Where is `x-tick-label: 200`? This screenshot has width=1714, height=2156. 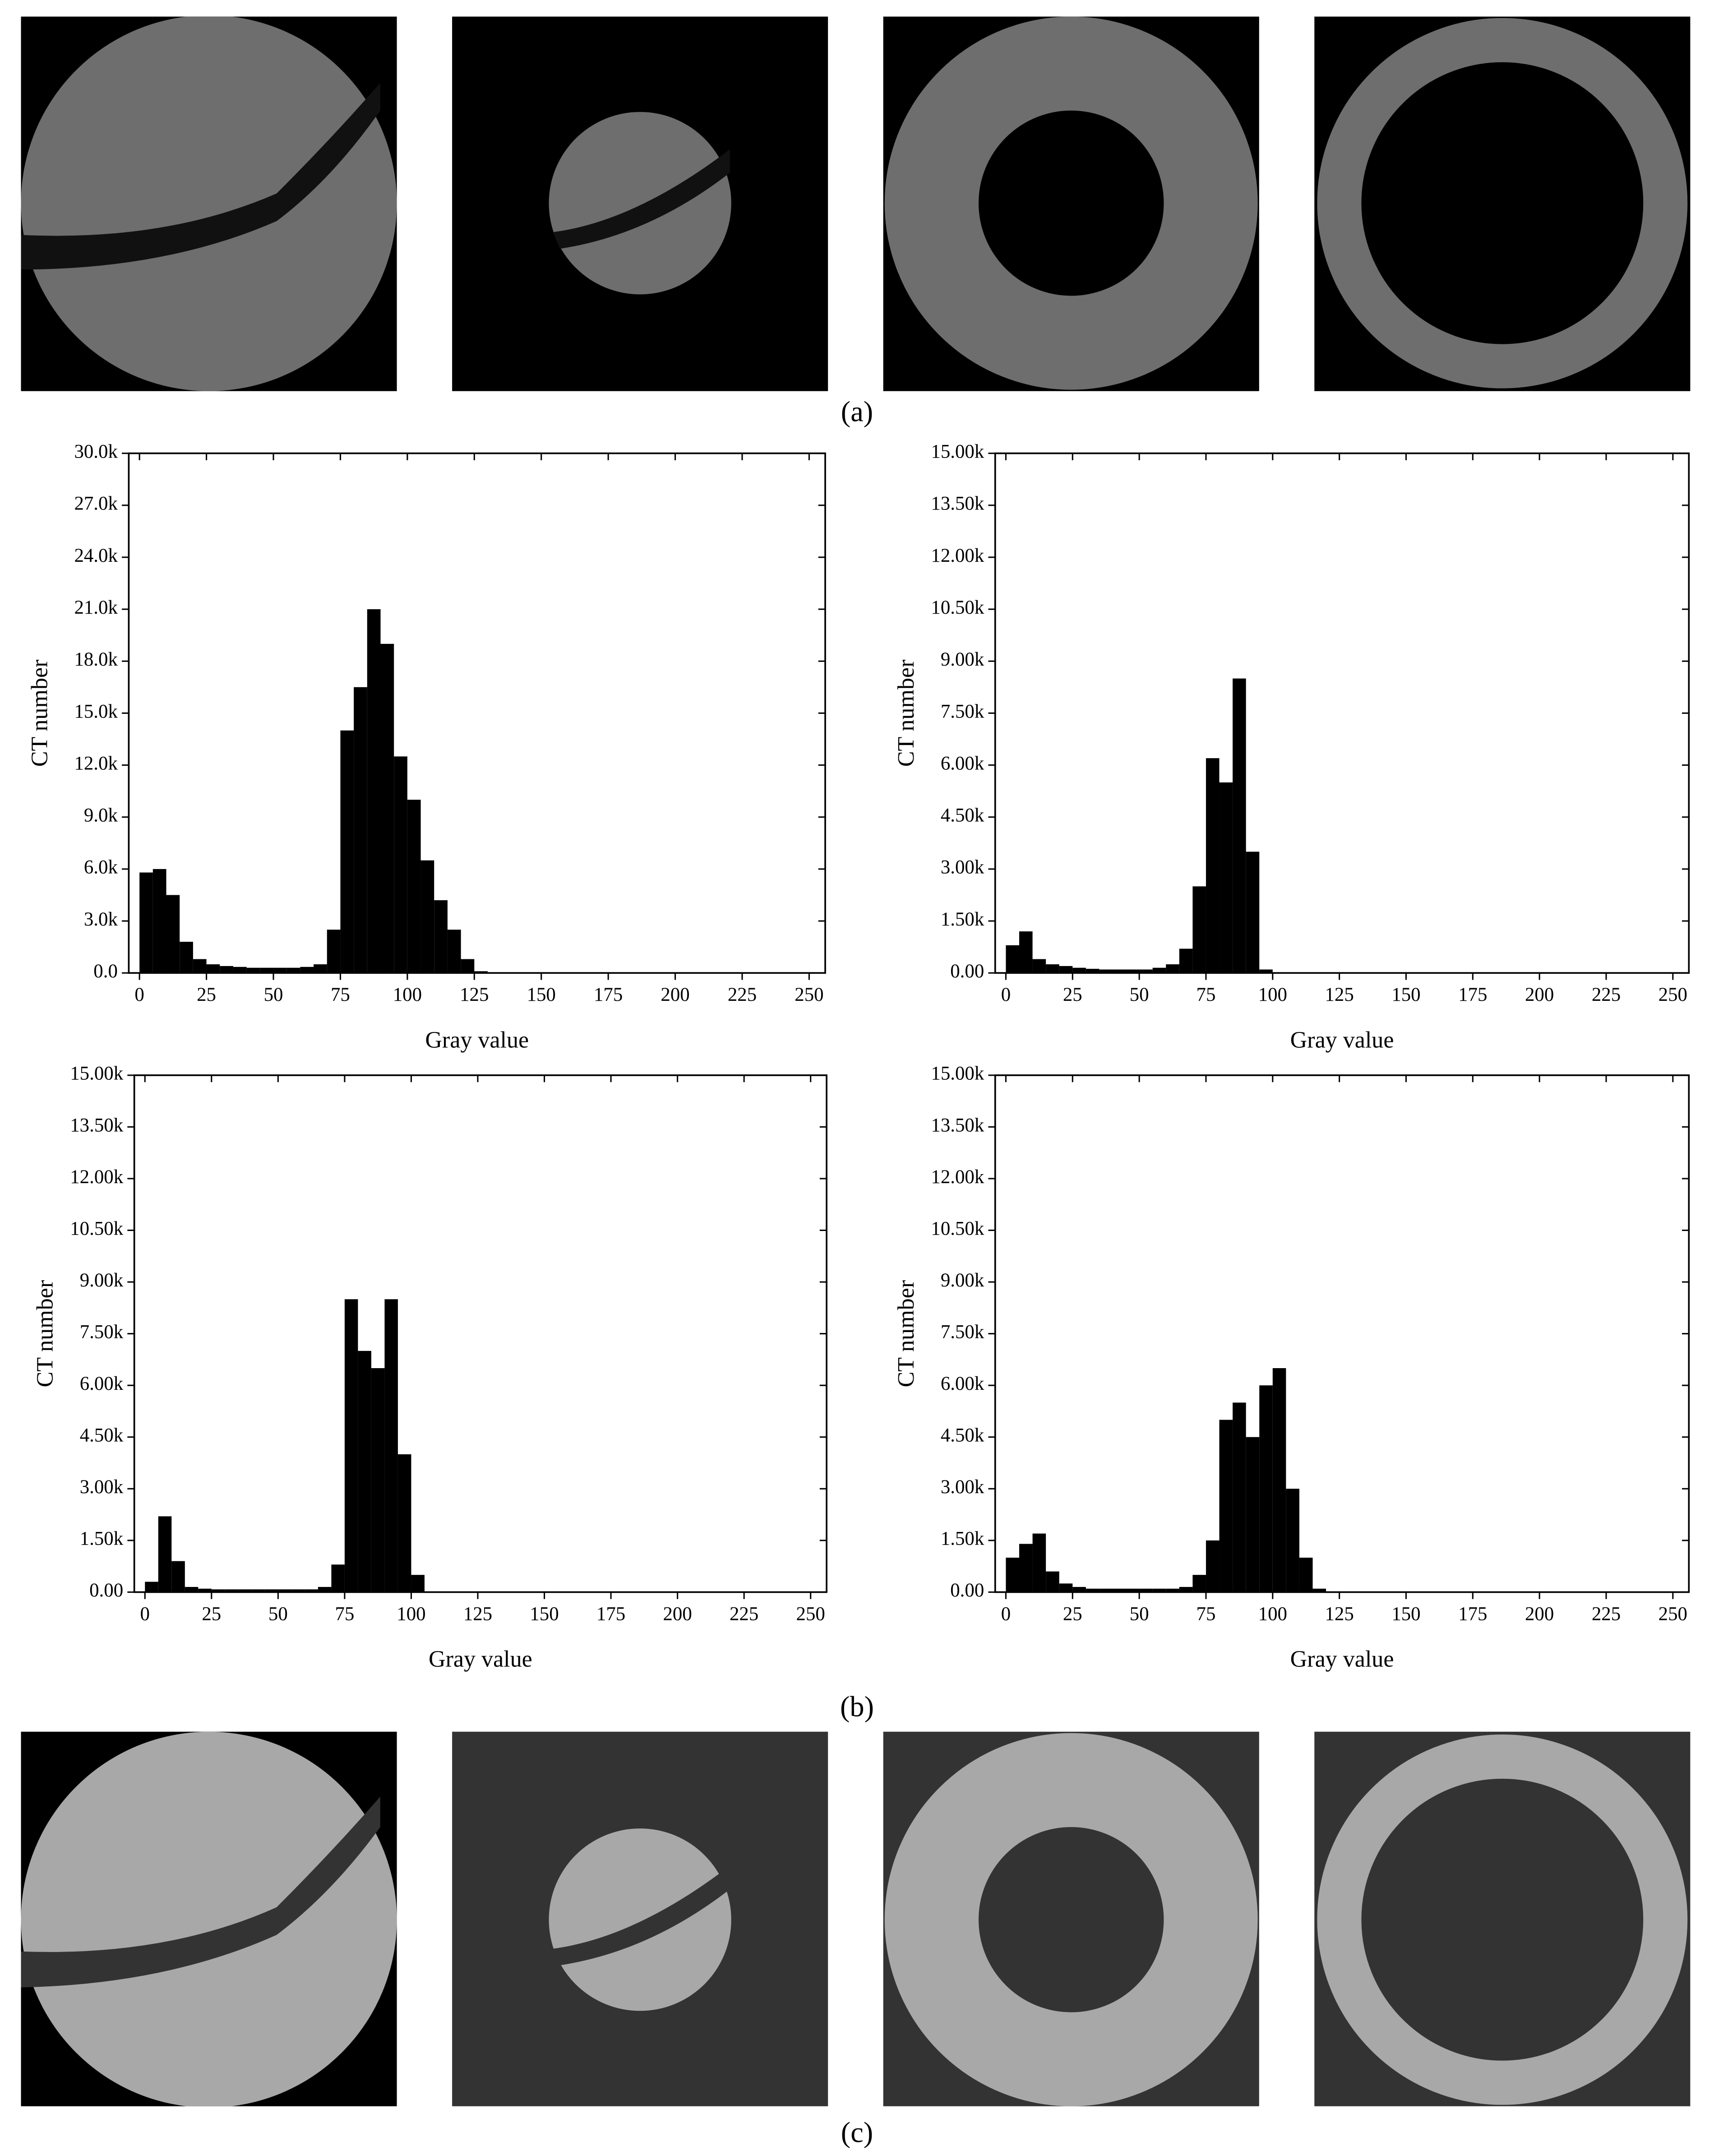
x-tick-label: 200 is located at coordinates (677, 1613).